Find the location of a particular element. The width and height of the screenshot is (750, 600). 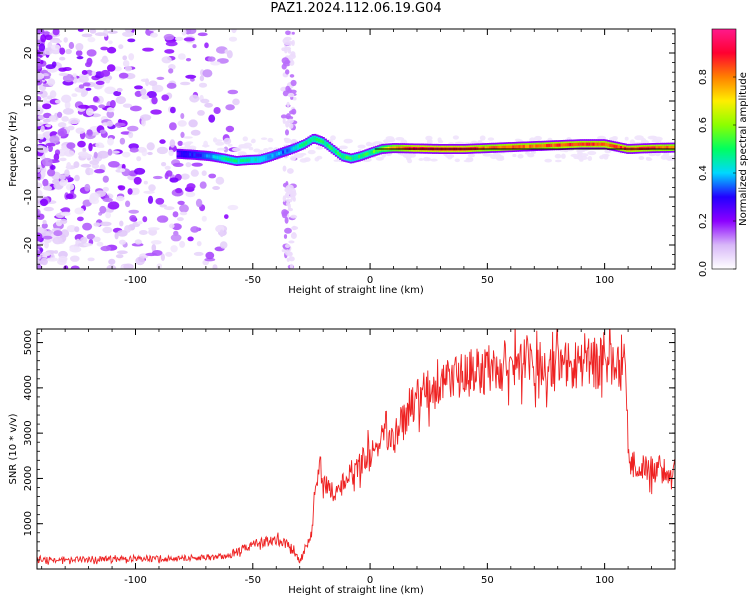

colorbar-tick-label: 0.4 is located at coordinates (703, 173).